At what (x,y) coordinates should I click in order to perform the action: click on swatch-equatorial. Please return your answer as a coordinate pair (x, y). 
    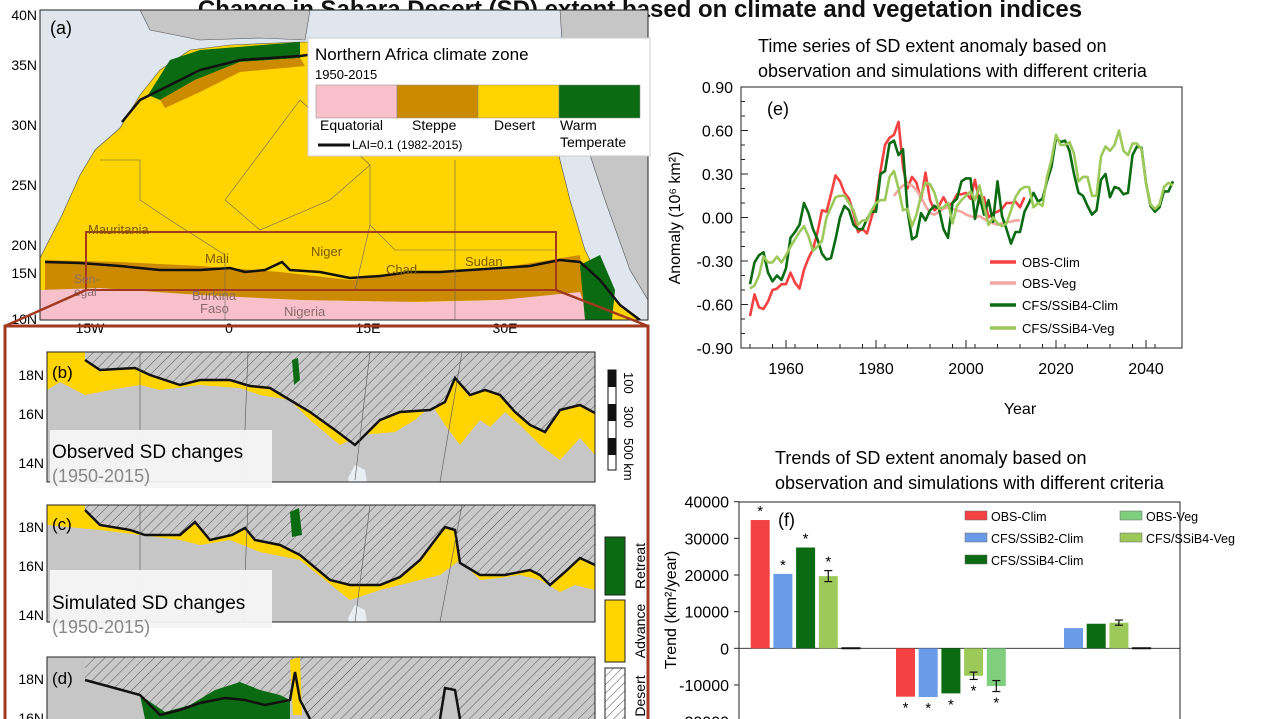
    Looking at the image, I should click on (356, 101).